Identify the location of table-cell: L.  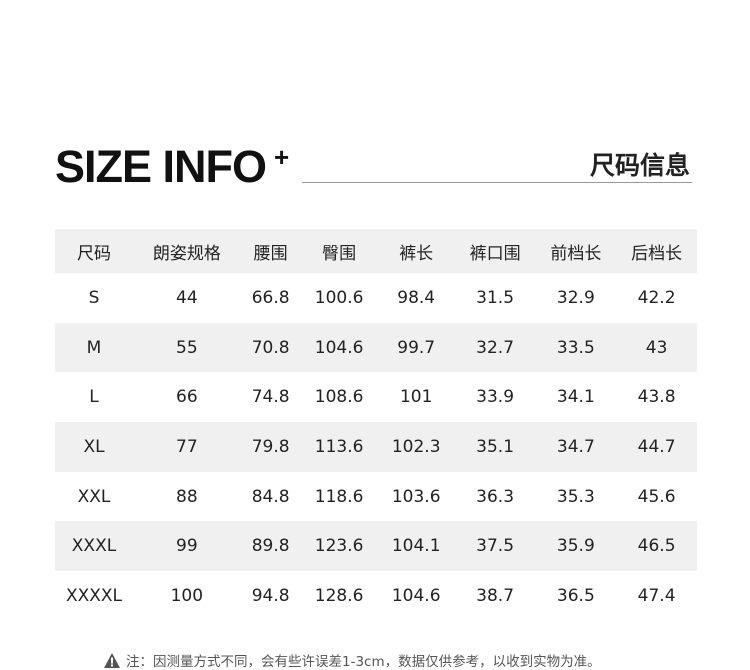
(94, 397).